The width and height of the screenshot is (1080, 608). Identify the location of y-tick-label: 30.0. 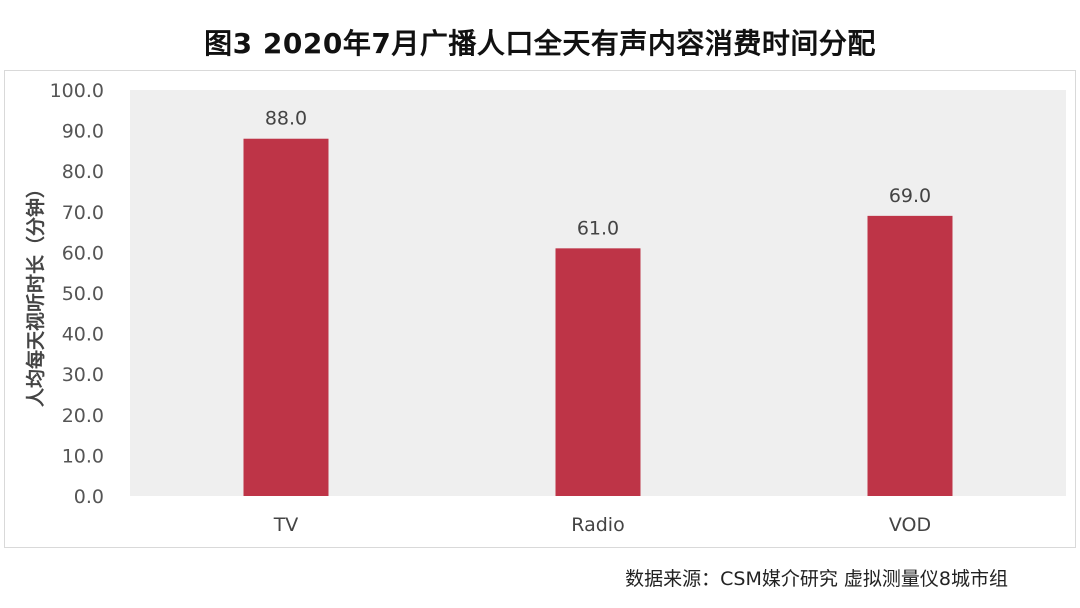
(83, 375).